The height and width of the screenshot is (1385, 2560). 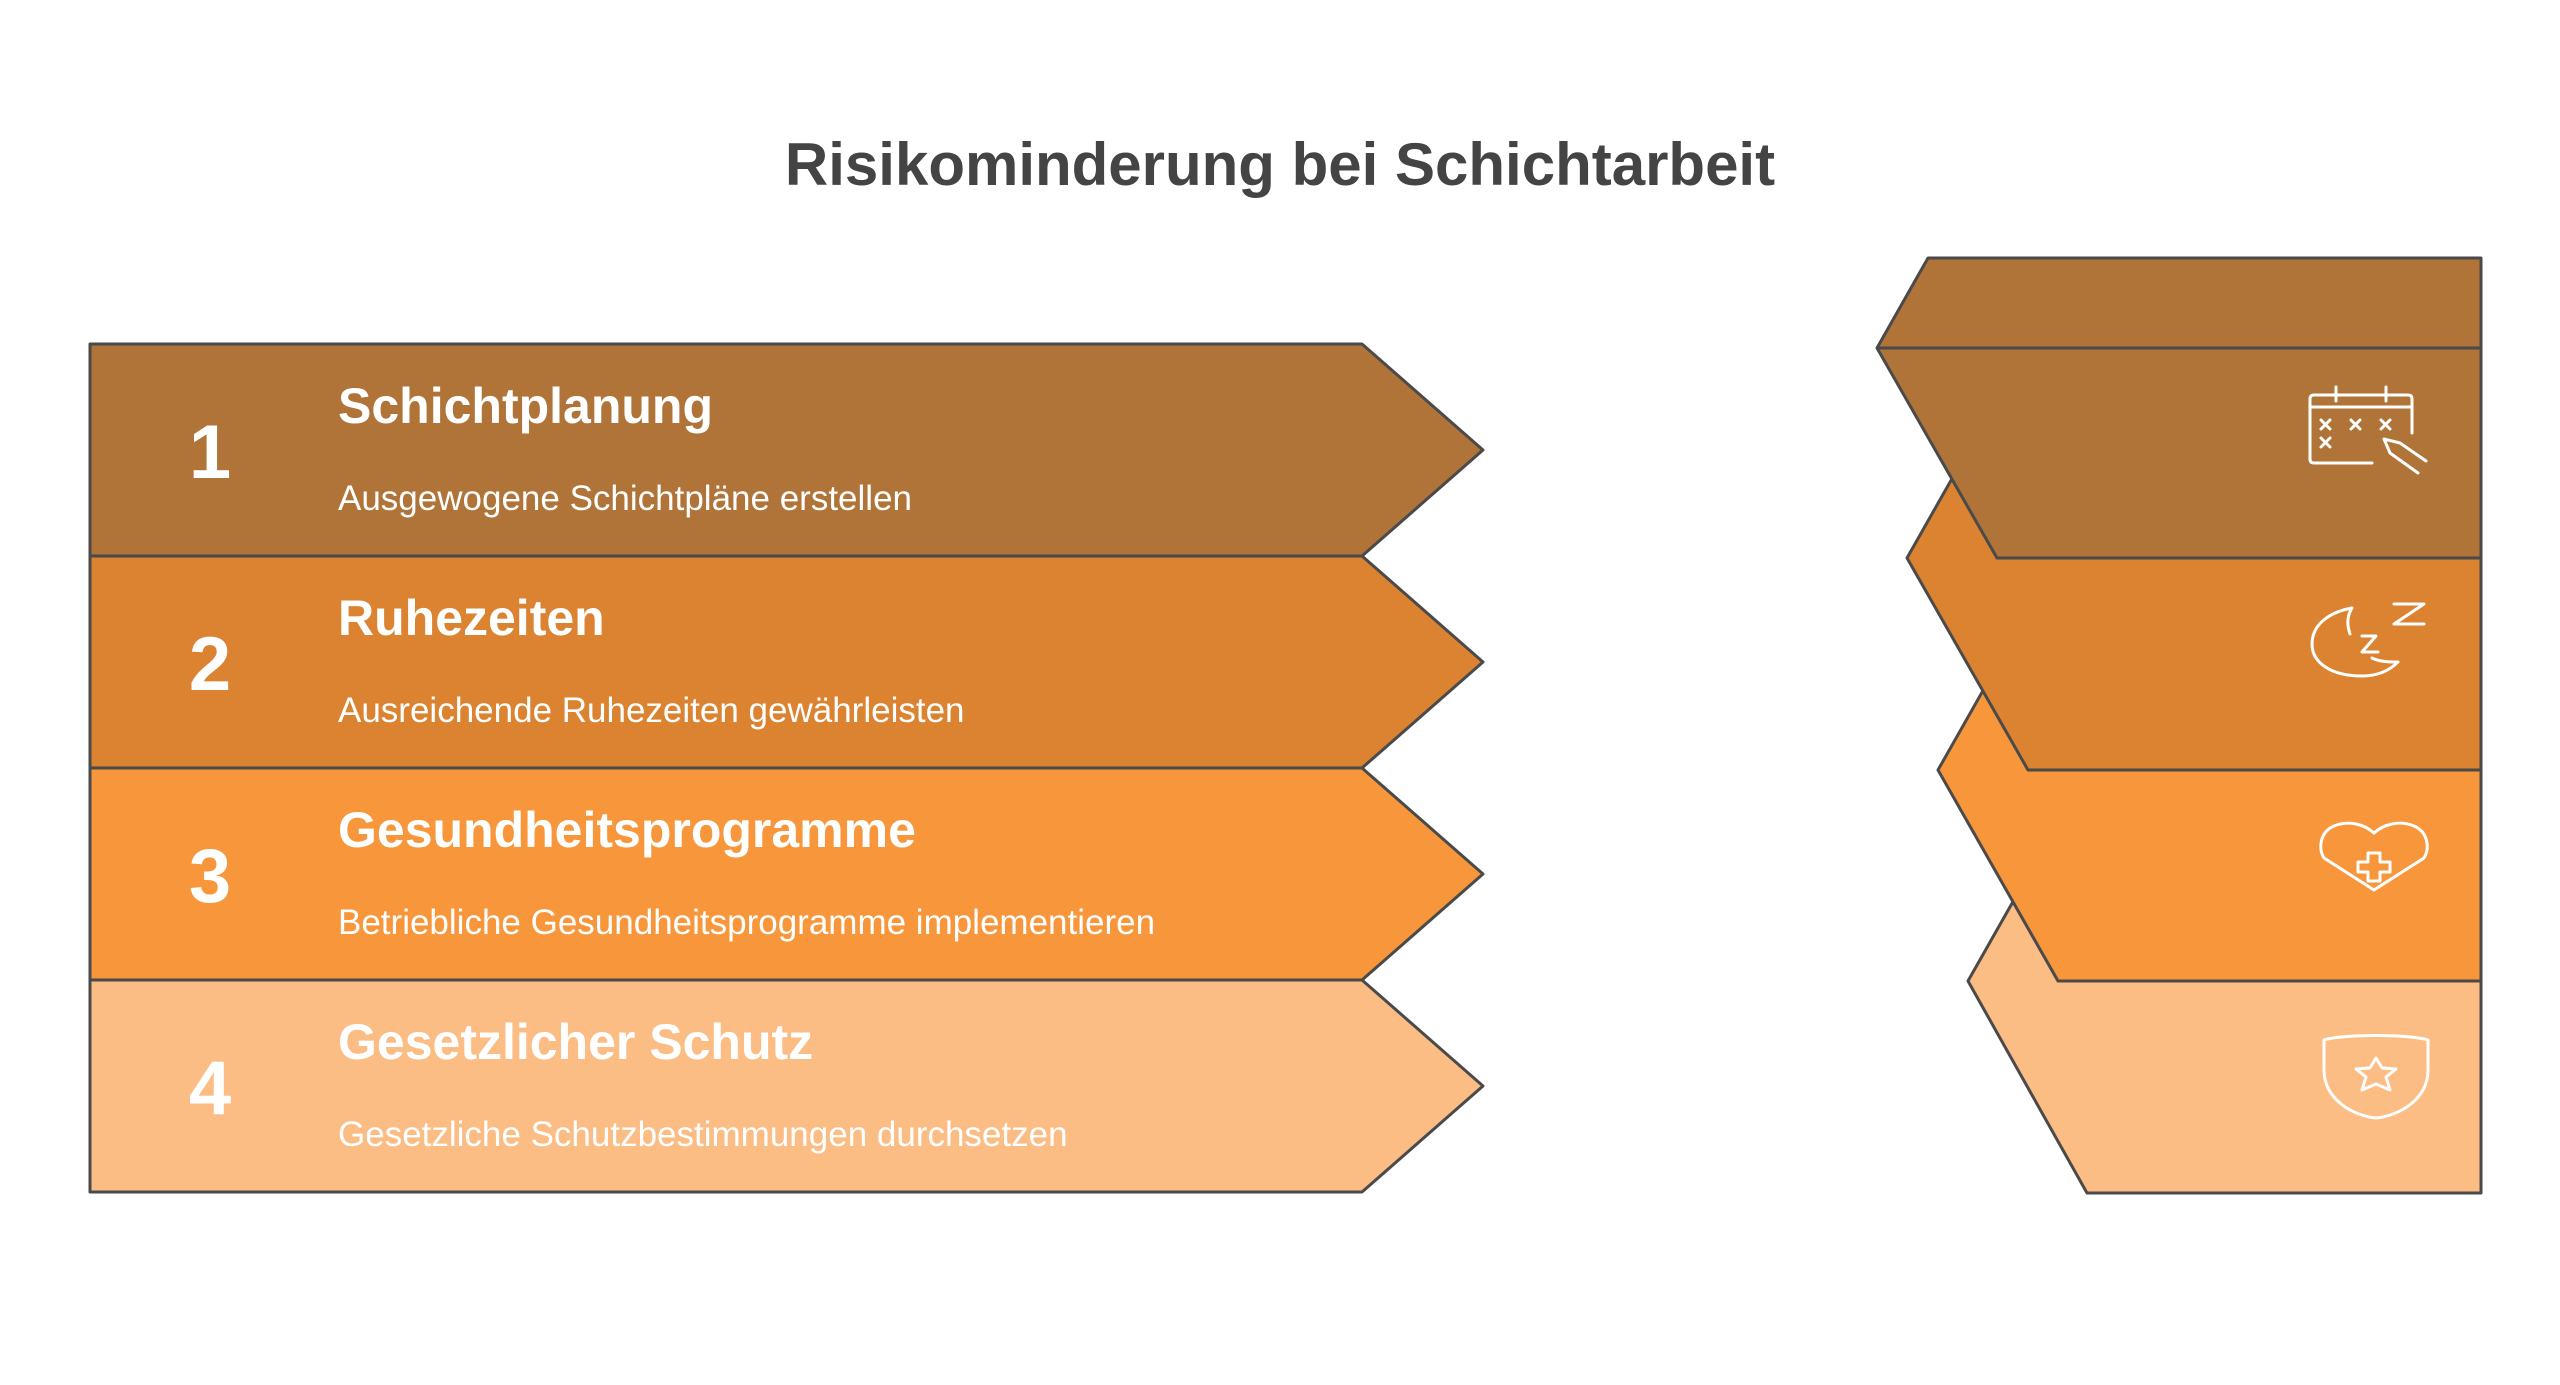 What do you see at coordinates (525, 406) in the screenshot?
I see `step-1-title: Schichtplanung` at bounding box center [525, 406].